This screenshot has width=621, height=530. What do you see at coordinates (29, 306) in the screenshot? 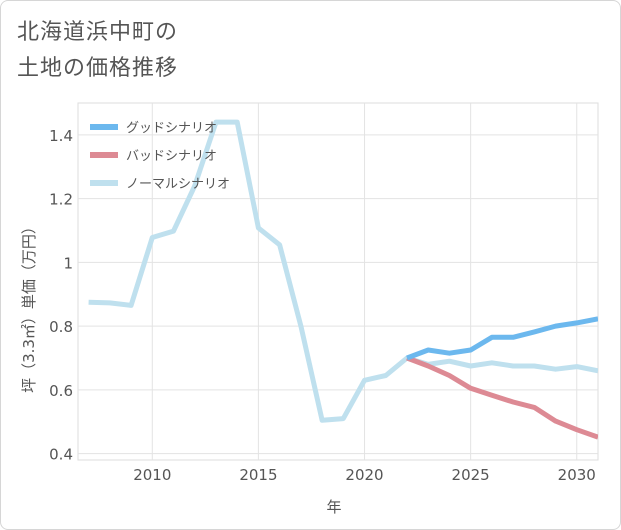
I see `y-axis-label: 坪（3.3㎡）単価（万円）` at bounding box center [29, 306].